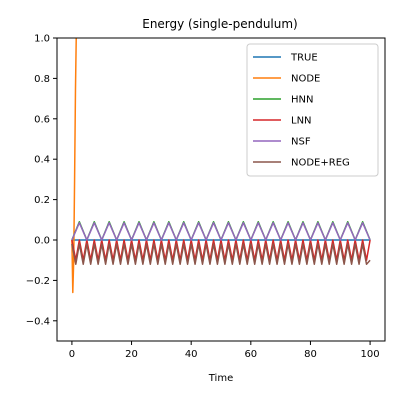 The height and width of the screenshot is (400, 400). I want to click on series-line-nsf, so click(221, 231).